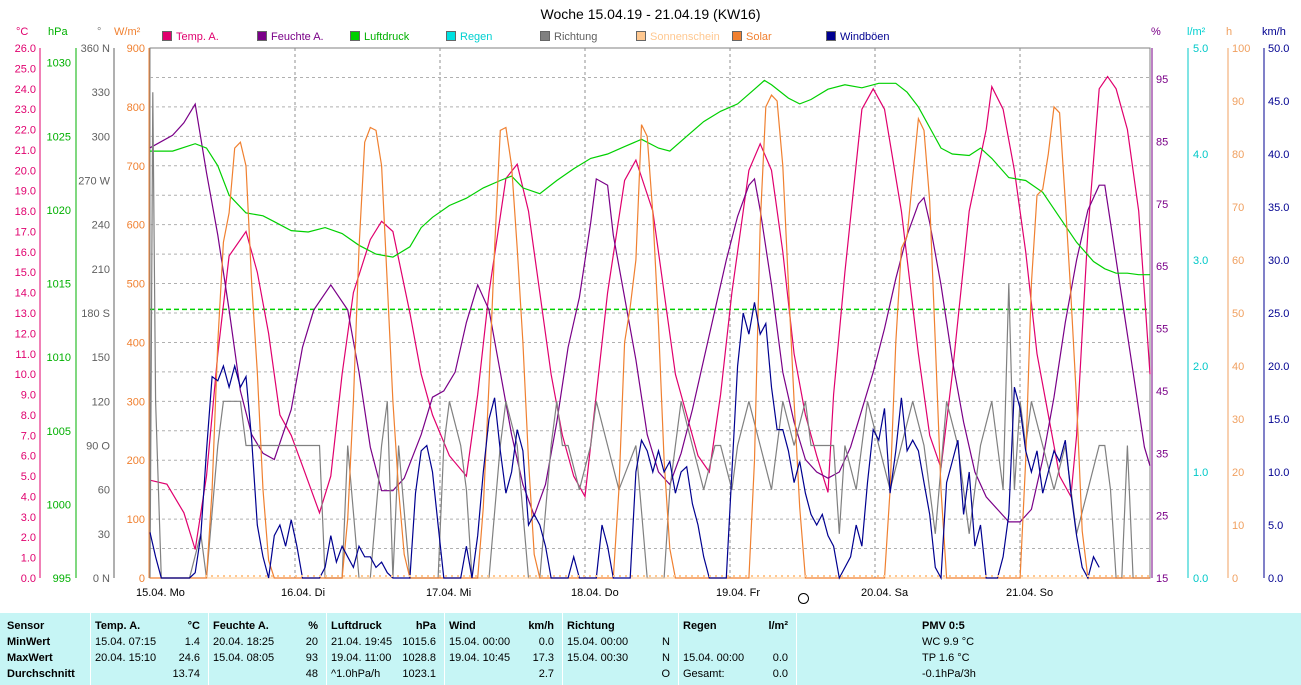  What do you see at coordinates (1196, 32) in the screenshot?
I see `unit-rain: l/m²` at bounding box center [1196, 32].